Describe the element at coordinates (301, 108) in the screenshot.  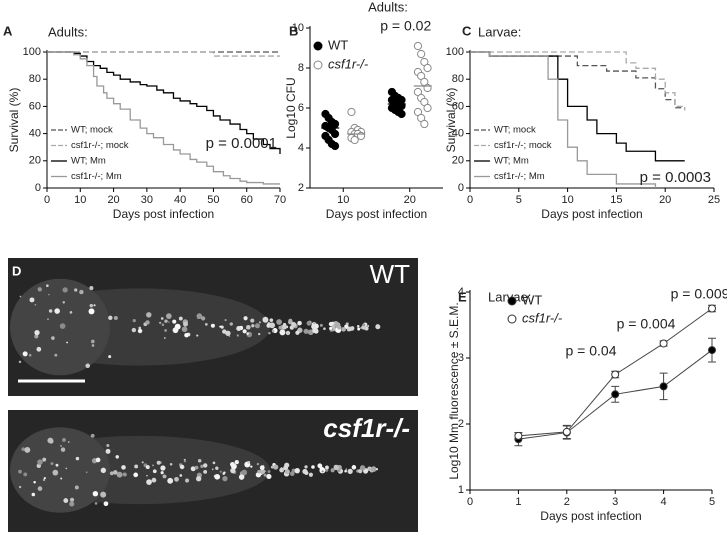
I see `y-tick-label: 6` at that location.